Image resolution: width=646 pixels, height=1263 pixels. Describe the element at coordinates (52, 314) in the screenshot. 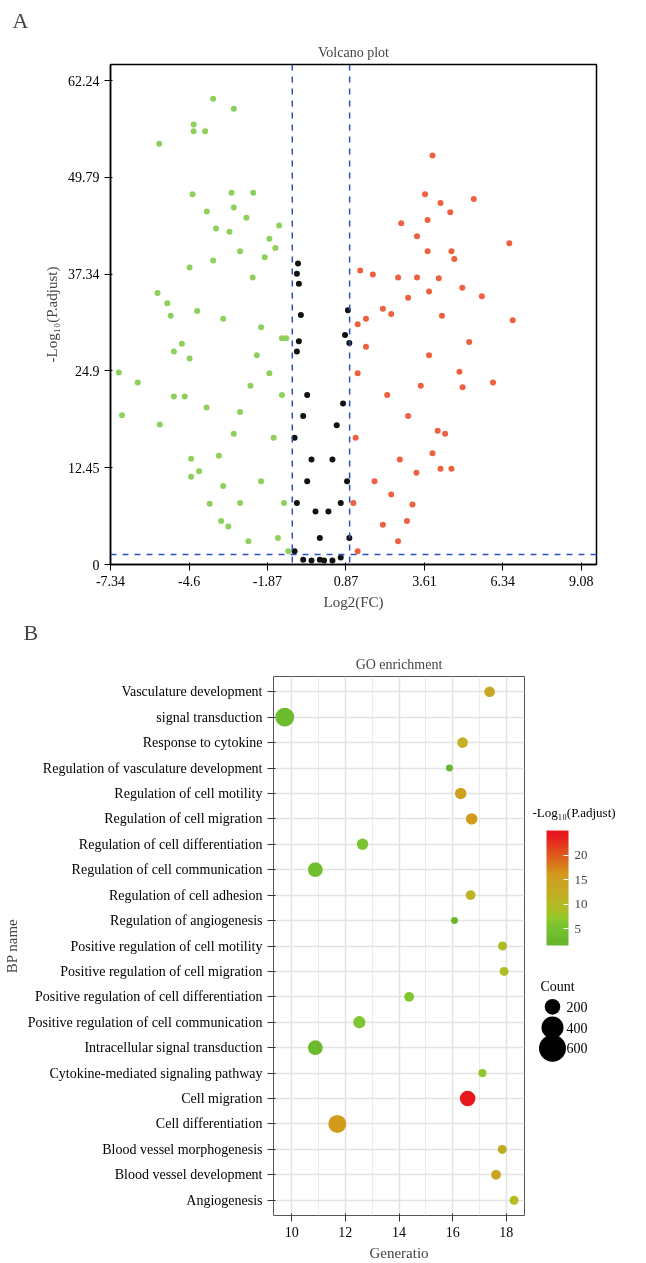

I see `y-axis-title: -Log₁₀(P.adjust)` at that location.